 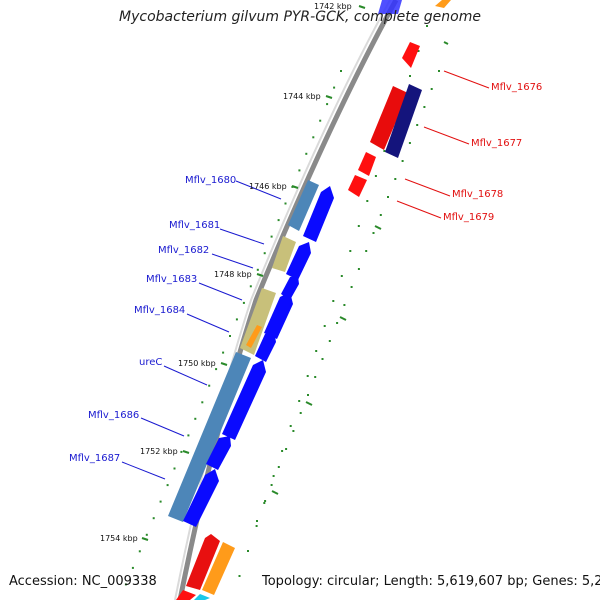 What do you see at coordinates (197, 363) in the screenshot?
I see `ruler-label: 1750 kbp` at bounding box center [197, 363].